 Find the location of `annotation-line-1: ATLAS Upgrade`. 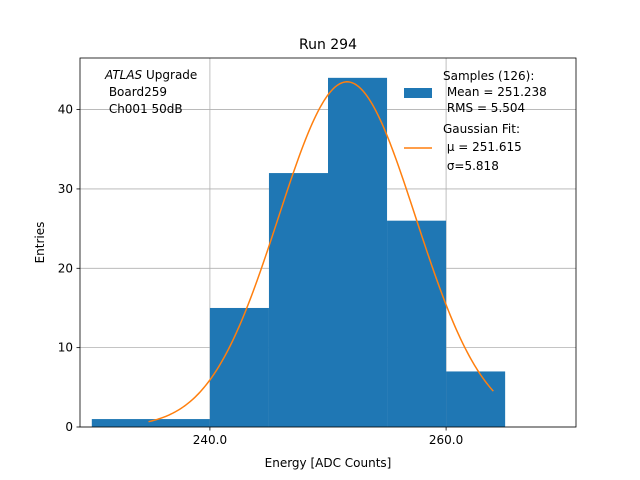

annotation-line-1: ATLAS Upgrade is located at coordinates (150, 75).